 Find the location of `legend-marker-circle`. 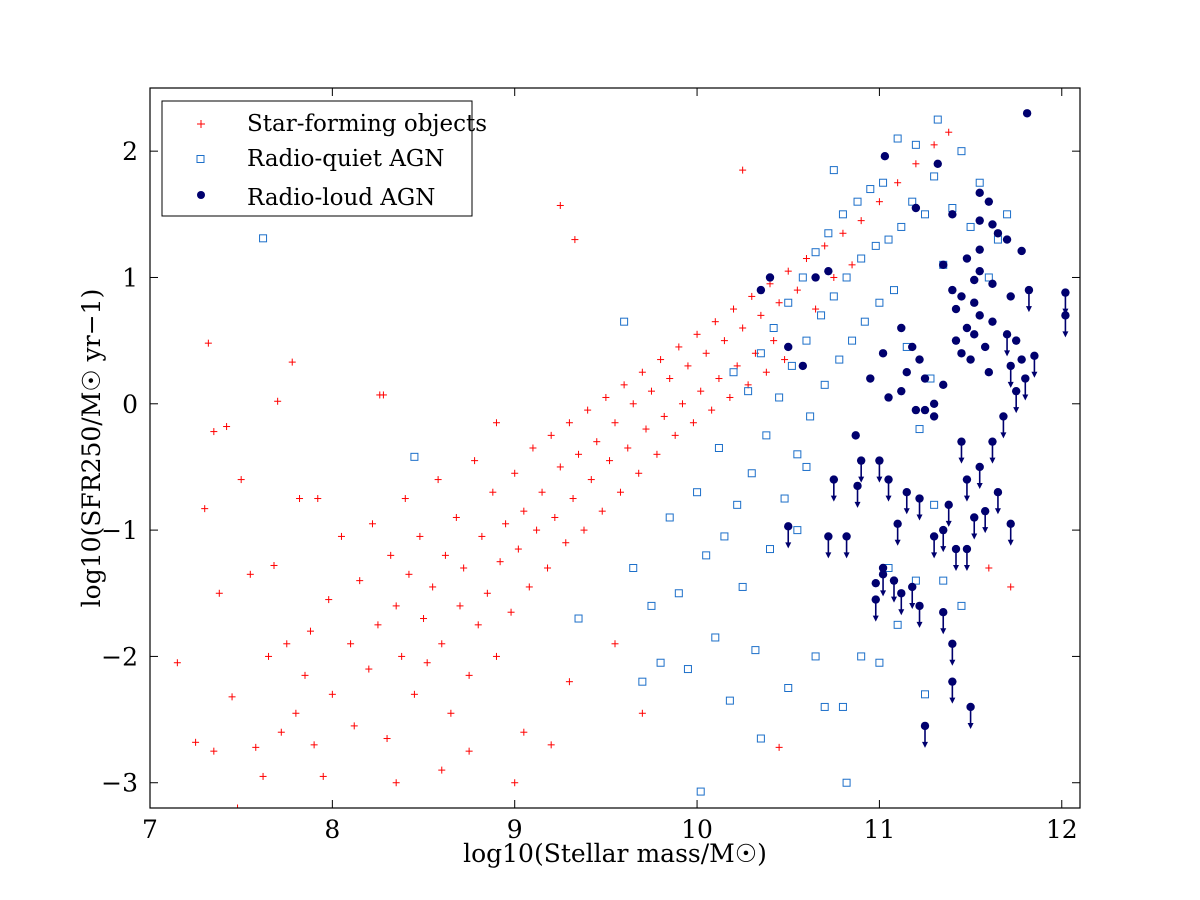

legend-marker-circle is located at coordinates (201, 195).